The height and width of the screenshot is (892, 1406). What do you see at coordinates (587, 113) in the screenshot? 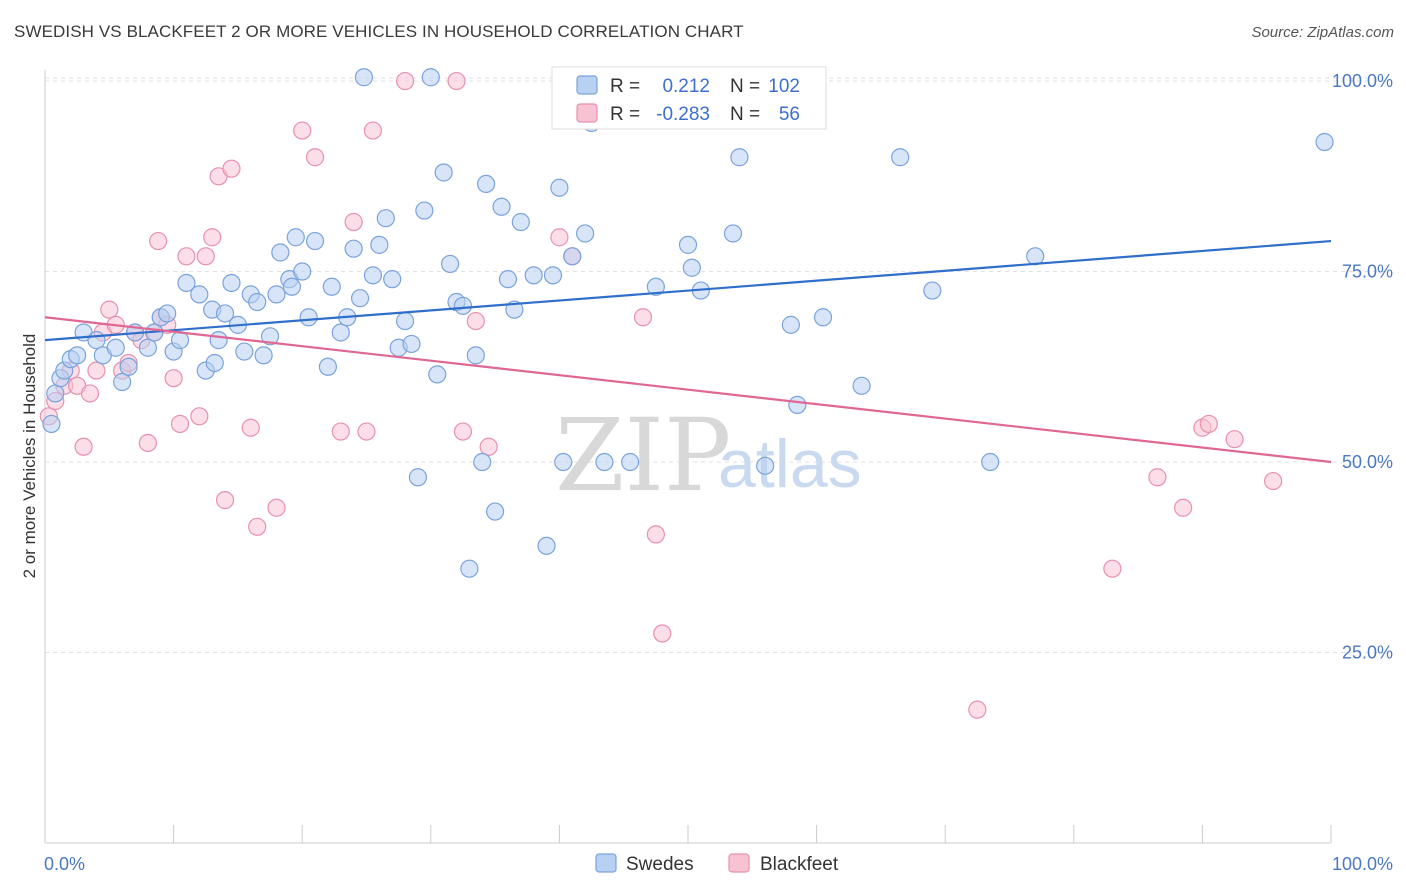
I see `legend-blackfeet-swatch` at bounding box center [587, 113].